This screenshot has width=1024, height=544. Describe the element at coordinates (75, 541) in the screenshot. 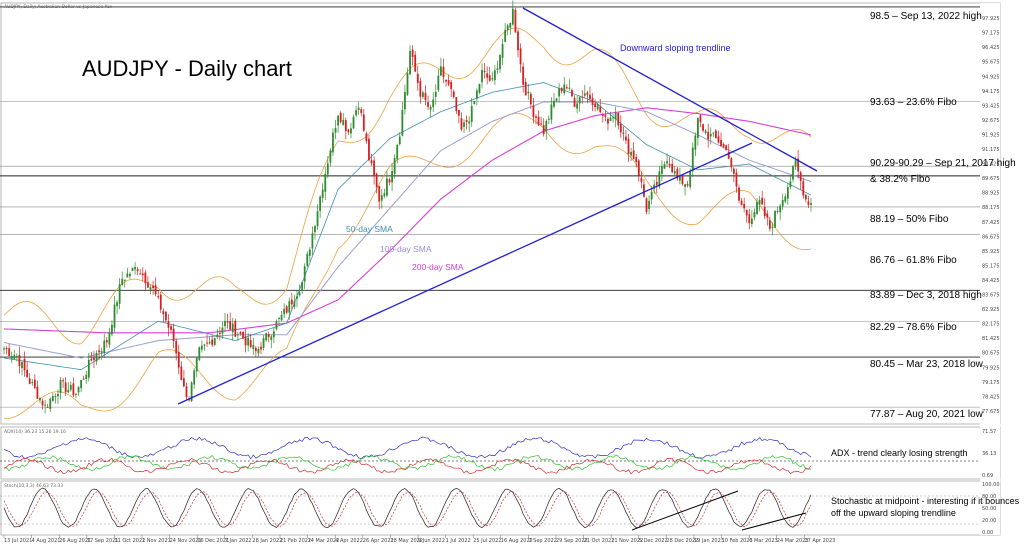

I see `x-tick-label: 26 Aug 2021` at that location.